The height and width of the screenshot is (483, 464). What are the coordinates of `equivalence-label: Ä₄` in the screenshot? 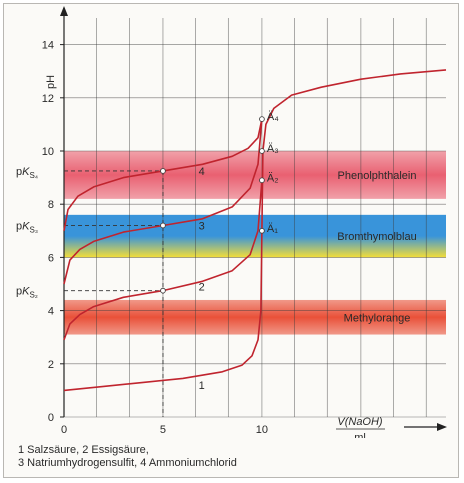 It's located at (273, 117).